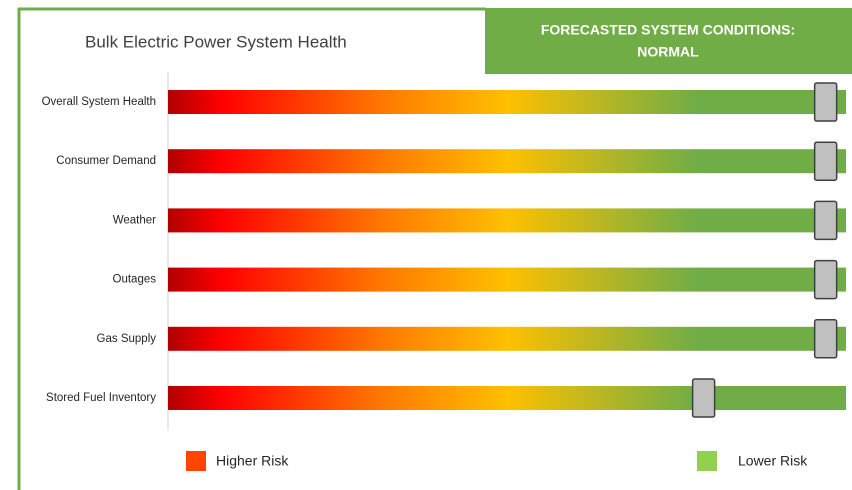 This screenshot has height=490, width=852. I want to click on status-box, so click(668, 41).